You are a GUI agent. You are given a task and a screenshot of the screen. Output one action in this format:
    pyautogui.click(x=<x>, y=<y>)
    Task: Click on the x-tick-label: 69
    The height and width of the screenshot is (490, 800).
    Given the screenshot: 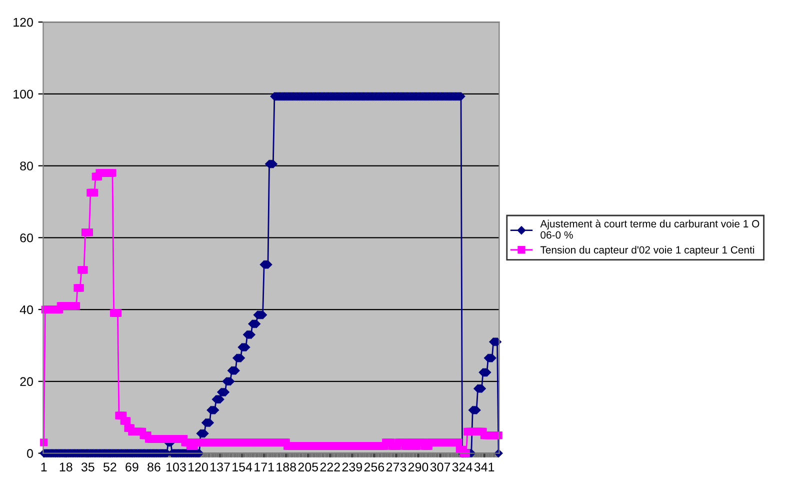 What is the action you would take?
    pyautogui.click(x=132, y=467)
    